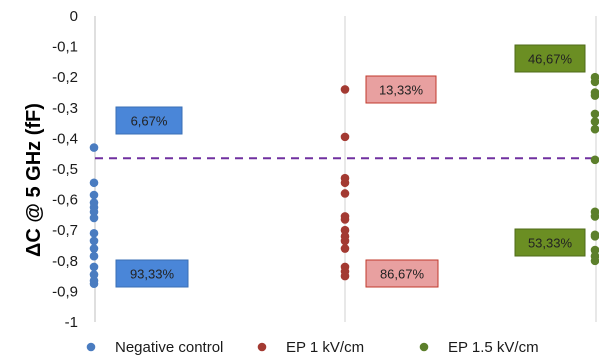  I want to click on annotation-label: 53,33%, so click(550, 243).